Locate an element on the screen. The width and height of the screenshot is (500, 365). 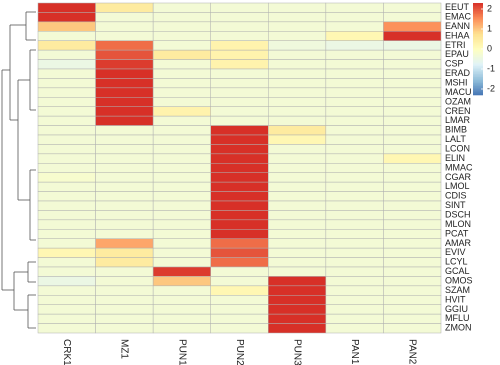
row-label: OZAM is located at coordinates (458, 101).